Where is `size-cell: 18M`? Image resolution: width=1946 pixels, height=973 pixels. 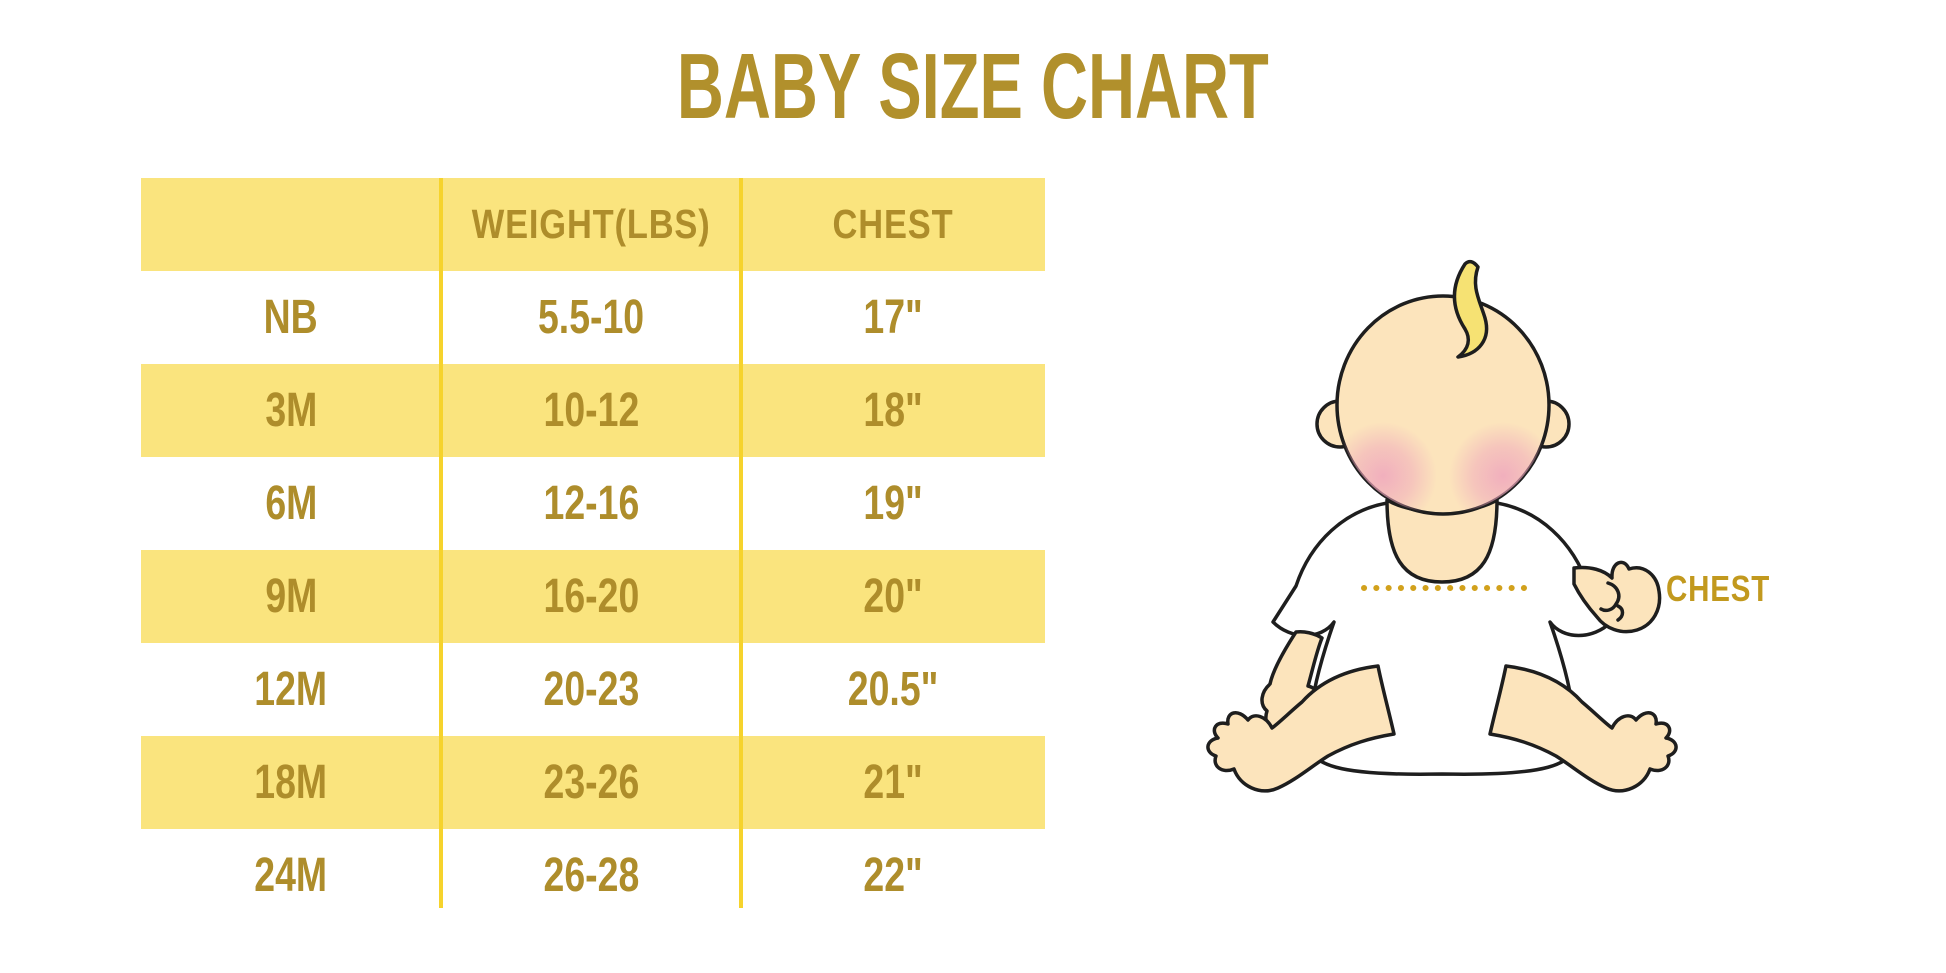
size-cell: 18M is located at coordinates (291, 782).